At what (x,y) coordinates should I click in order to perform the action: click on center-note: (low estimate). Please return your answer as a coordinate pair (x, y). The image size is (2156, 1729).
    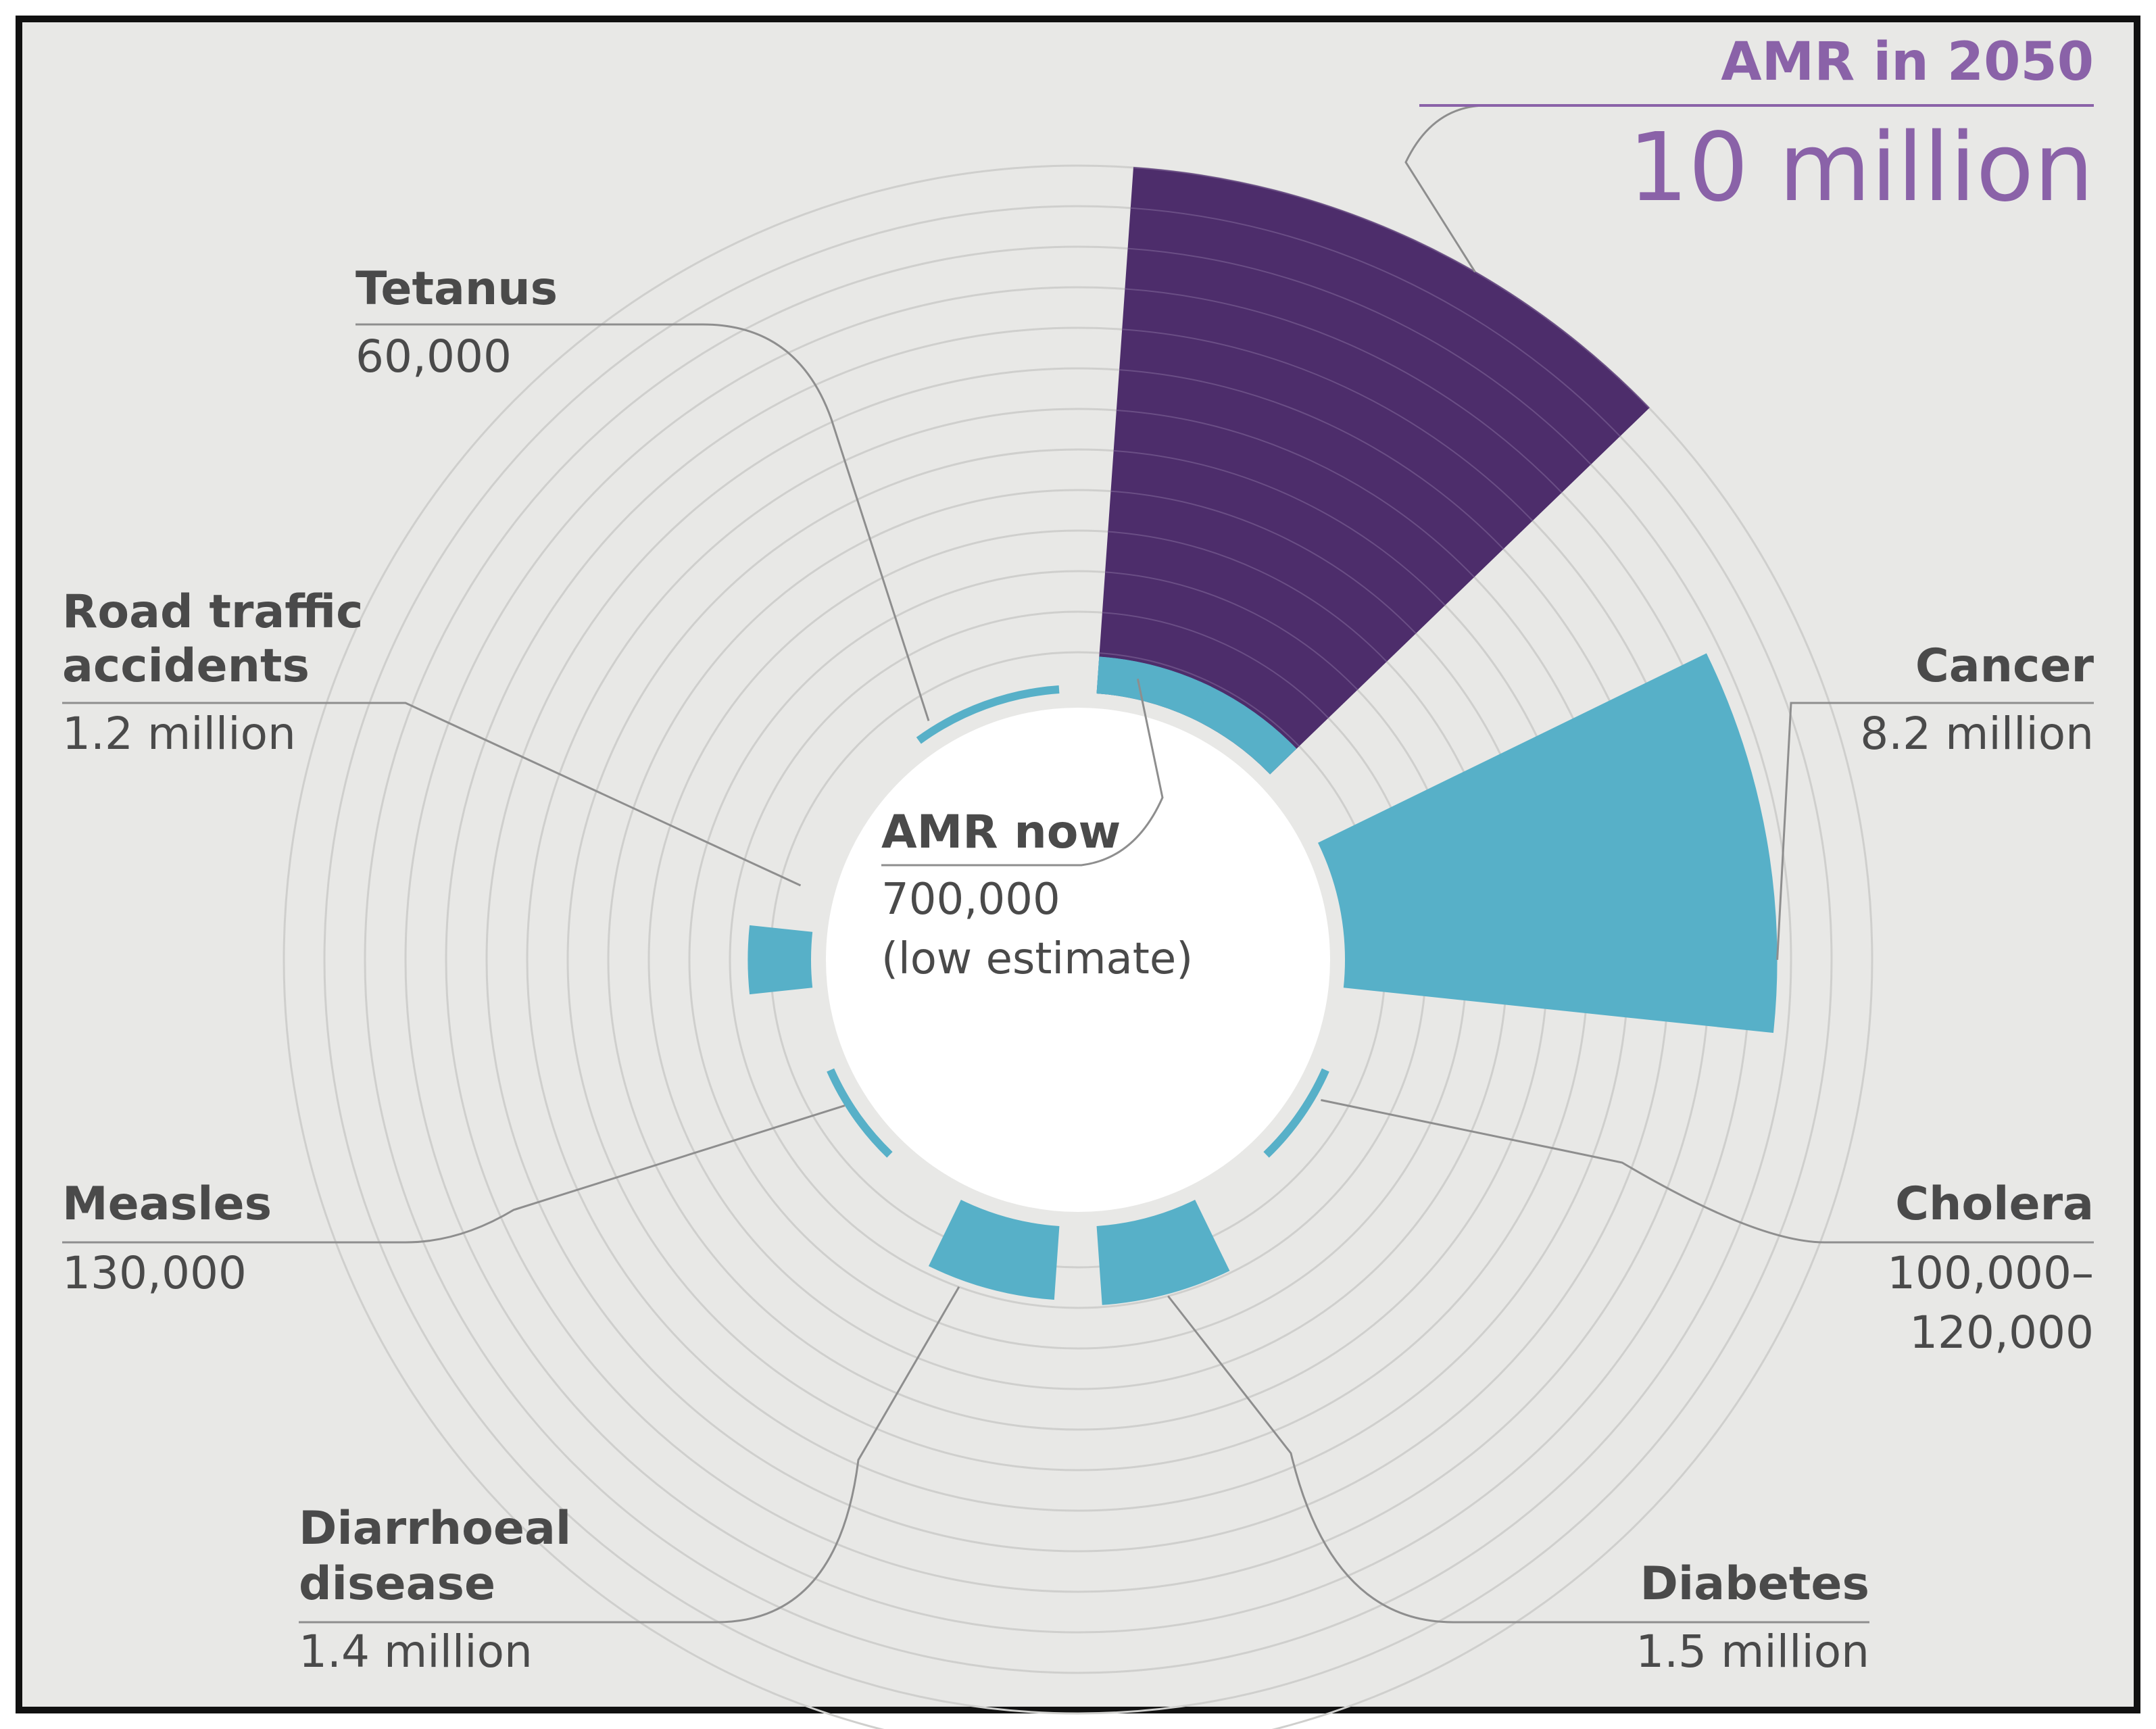
    Looking at the image, I should click on (1037, 959).